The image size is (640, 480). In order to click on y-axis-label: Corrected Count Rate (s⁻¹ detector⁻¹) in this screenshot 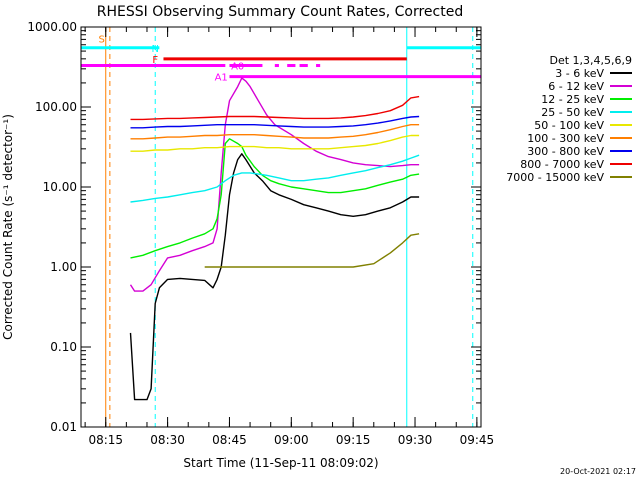, I will do `click(8, 227)`.